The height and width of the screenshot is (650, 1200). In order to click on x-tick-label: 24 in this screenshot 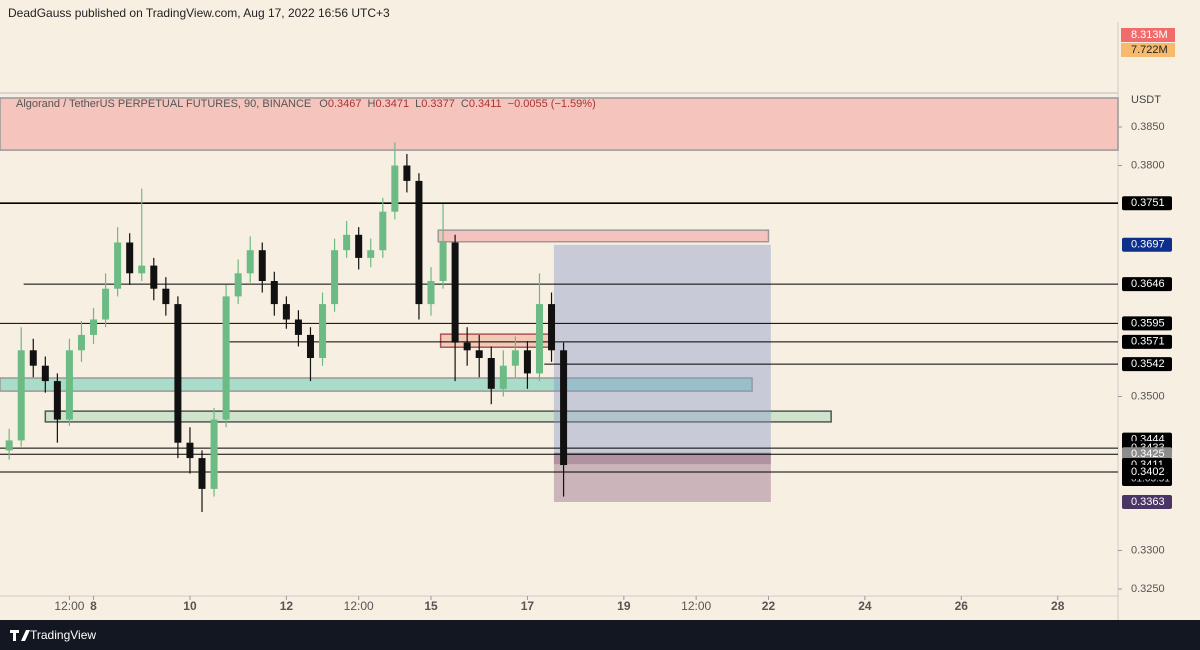, I will do `click(865, 606)`.